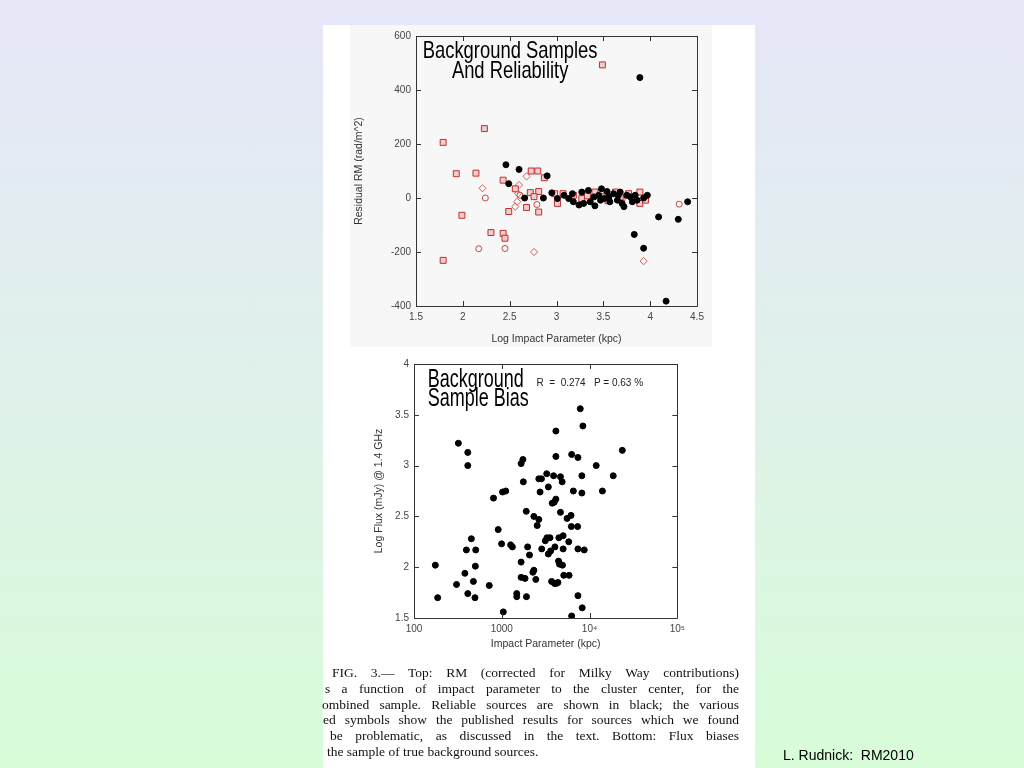  I want to click on y-tick-label: 400, so click(403, 89).